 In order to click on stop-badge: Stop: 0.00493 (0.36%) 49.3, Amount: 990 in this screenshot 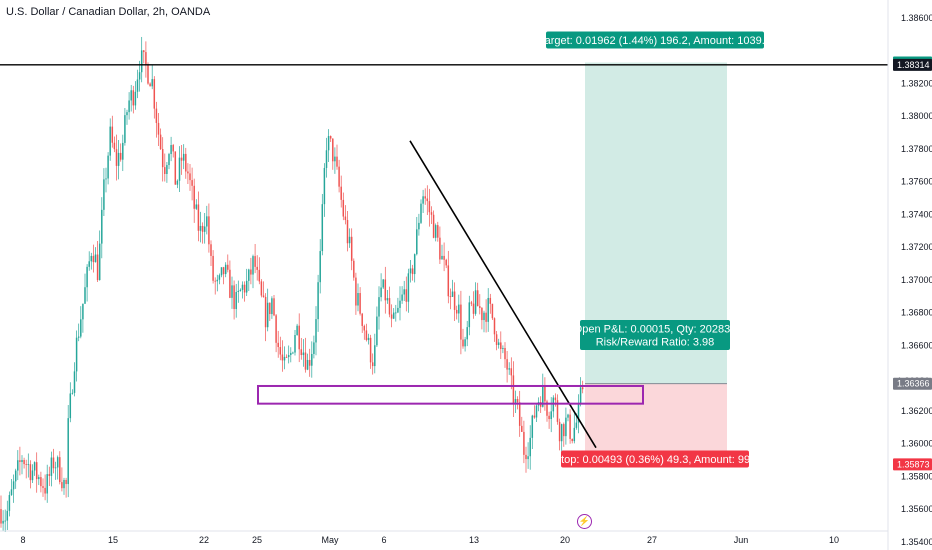, I will do `click(655, 459)`.